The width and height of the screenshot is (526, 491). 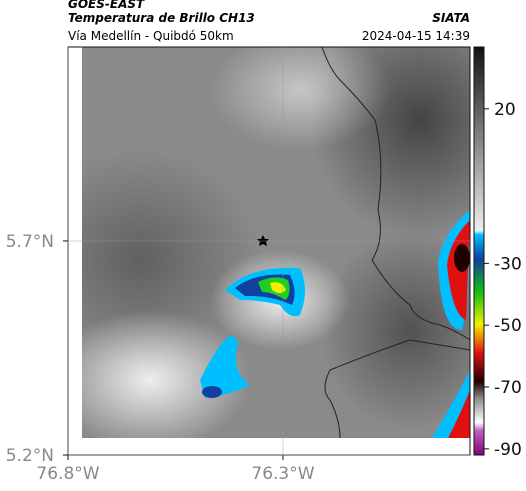 I want to click on colorbar-tick-label: -50, so click(x=508, y=326).